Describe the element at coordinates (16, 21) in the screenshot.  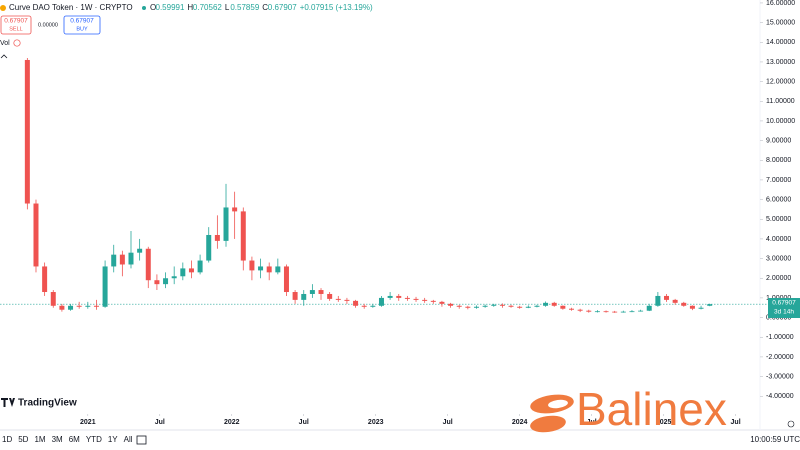
I see `sell-price: 0.67907` at that location.